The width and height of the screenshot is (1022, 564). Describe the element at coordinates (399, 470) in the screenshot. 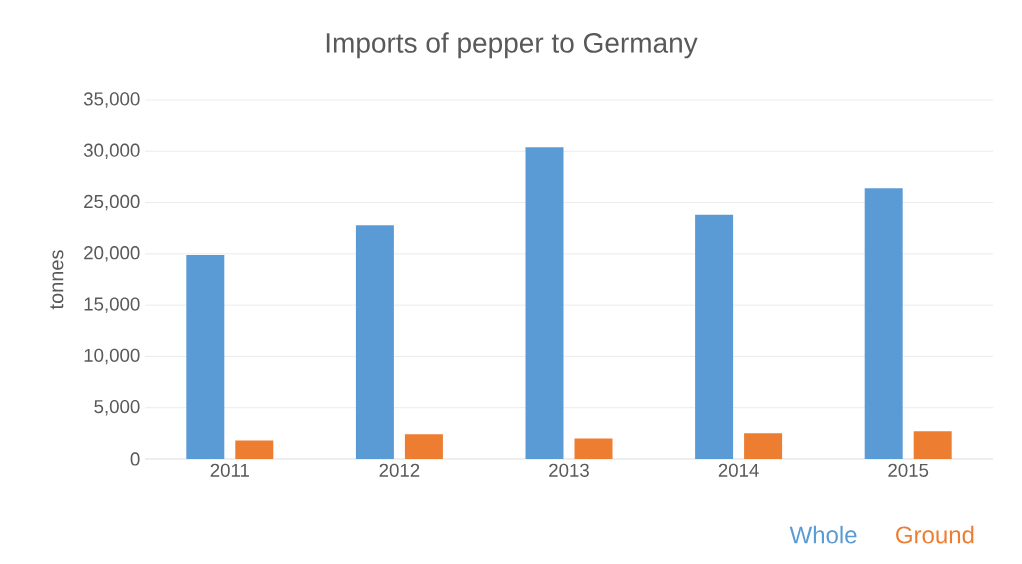

I see `x-tick-label: 2012` at that location.